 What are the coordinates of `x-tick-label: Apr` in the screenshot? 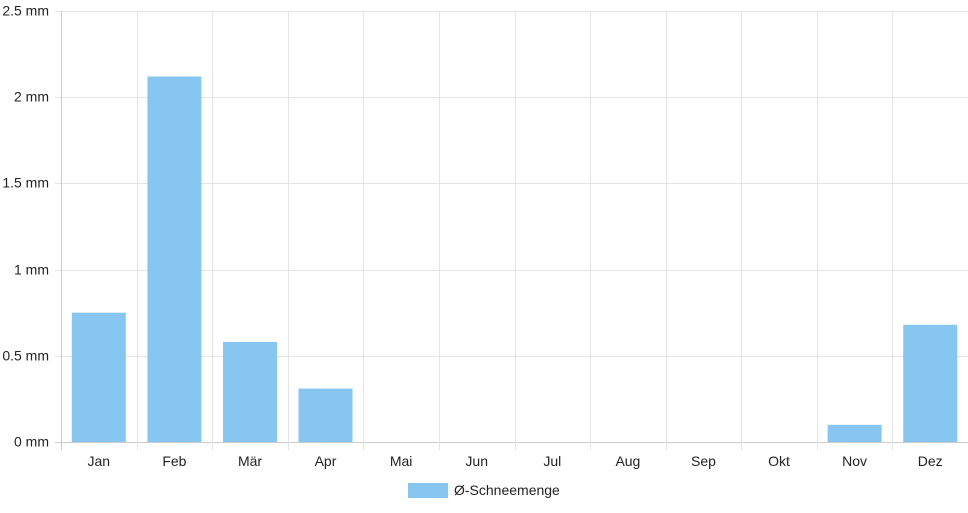 It's located at (326, 461).